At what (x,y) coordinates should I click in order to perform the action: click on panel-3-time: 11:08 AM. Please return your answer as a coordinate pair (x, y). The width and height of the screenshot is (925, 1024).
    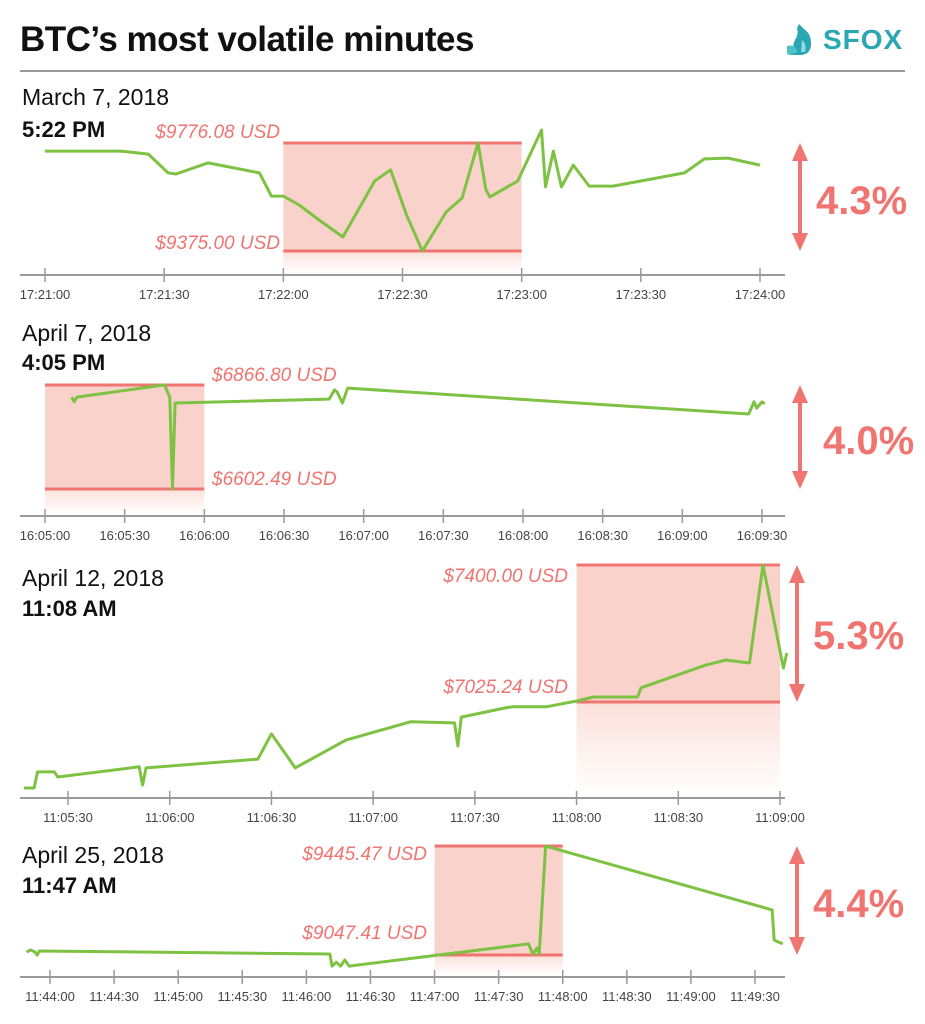
    Looking at the image, I should click on (69, 608).